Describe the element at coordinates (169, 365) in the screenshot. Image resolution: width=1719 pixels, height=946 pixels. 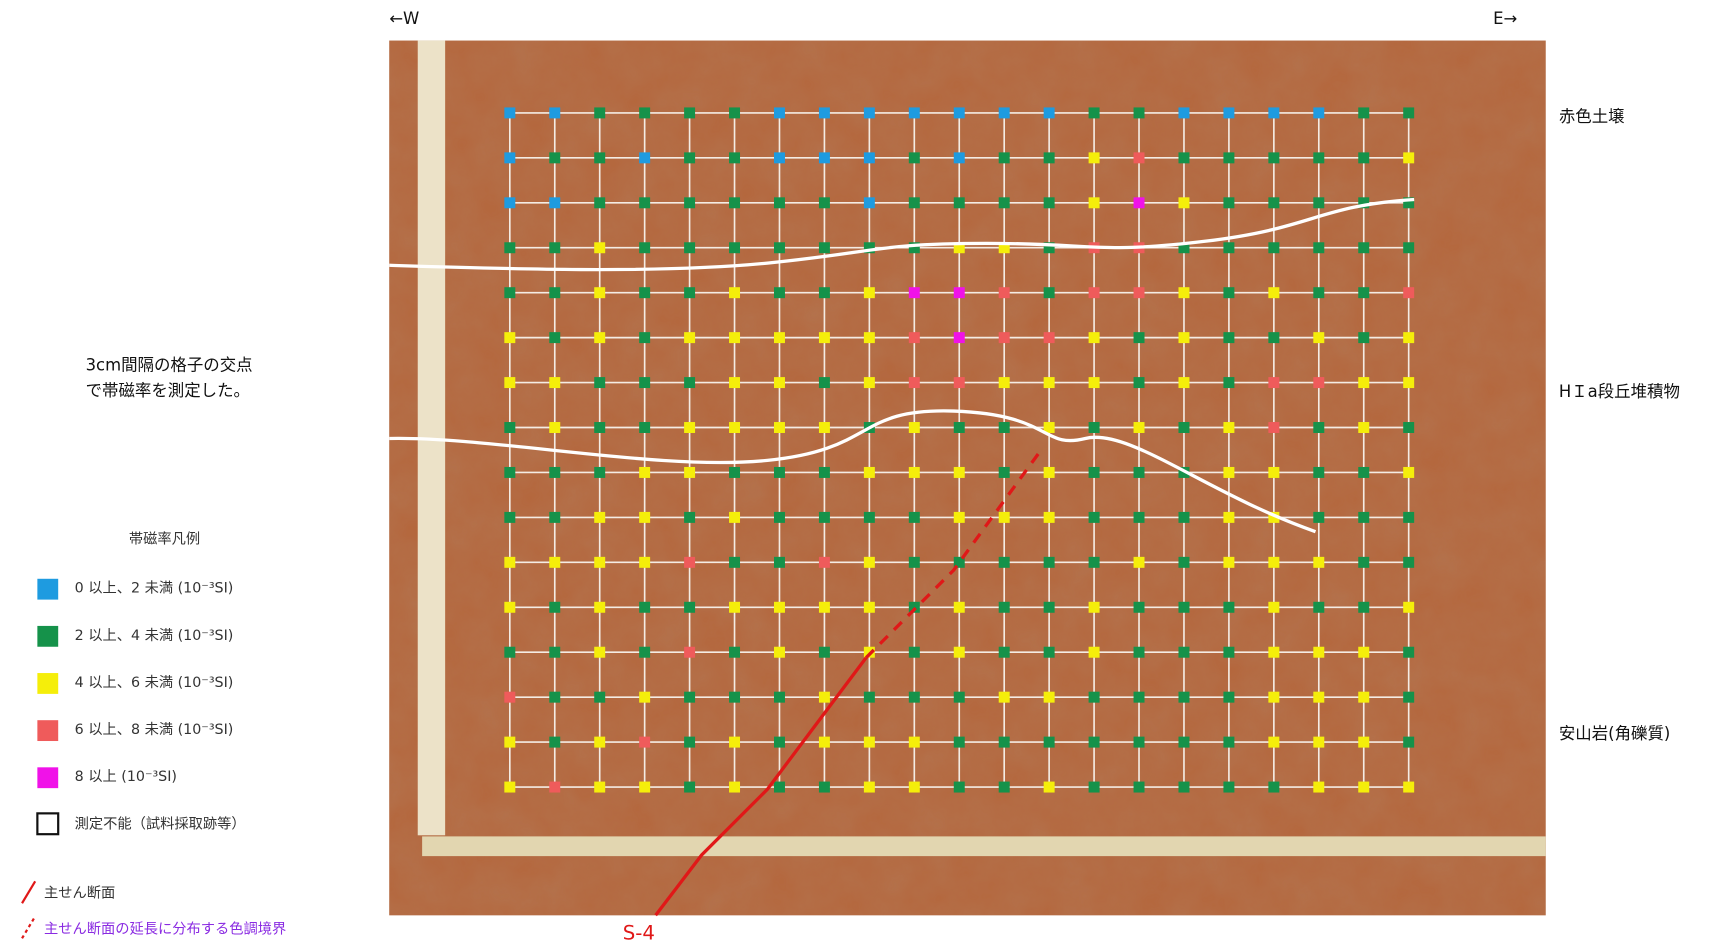
I see `note: 3cm間隔の格子の交点` at that location.